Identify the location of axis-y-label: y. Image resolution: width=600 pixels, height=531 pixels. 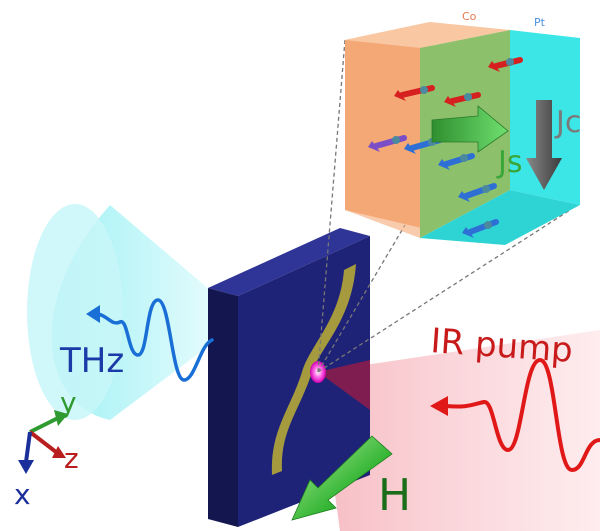
(68, 402).